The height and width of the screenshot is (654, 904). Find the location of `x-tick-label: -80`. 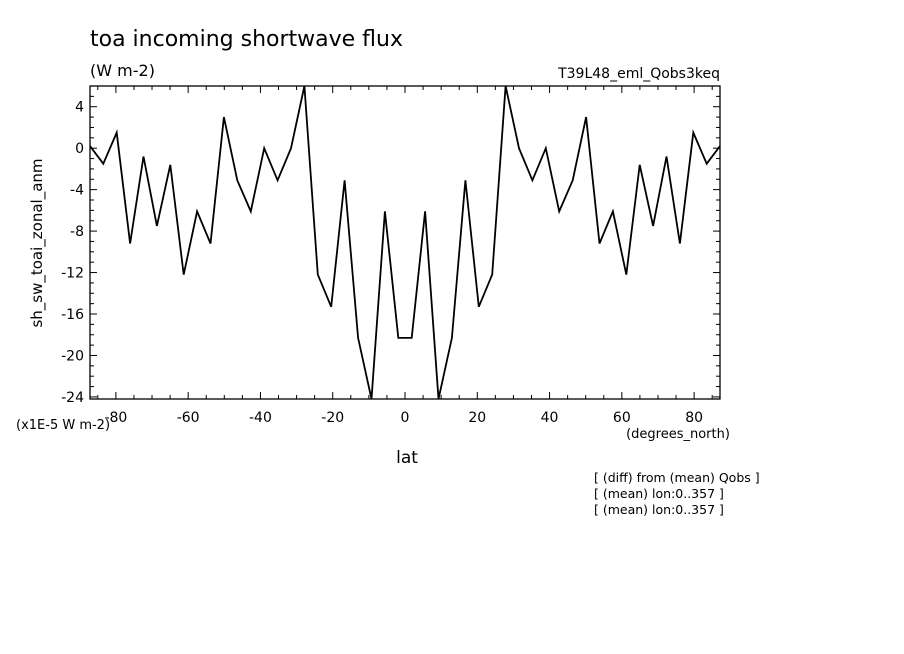

x-tick-label: -80 is located at coordinates (115, 418).